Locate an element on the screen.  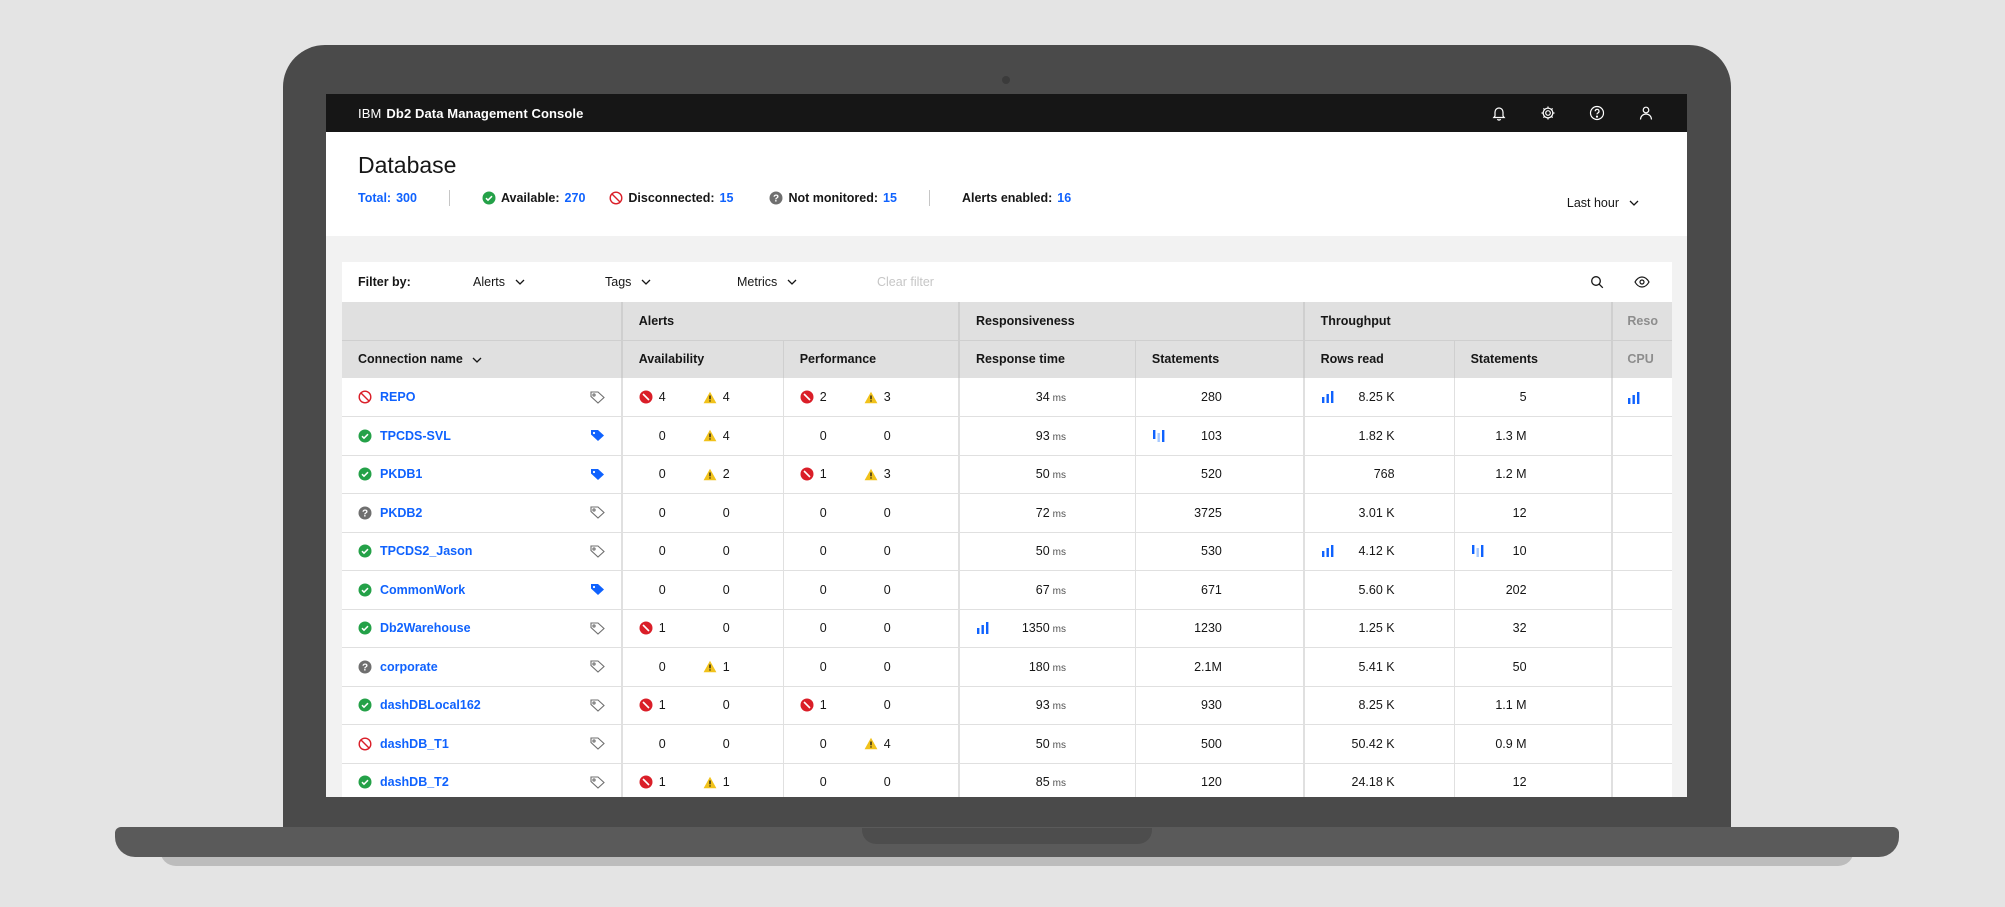
table-row: ? corporate 0 1 0 0 180 ms 2.1M 5.41 K 50 is located at coordinates (1007, 667).